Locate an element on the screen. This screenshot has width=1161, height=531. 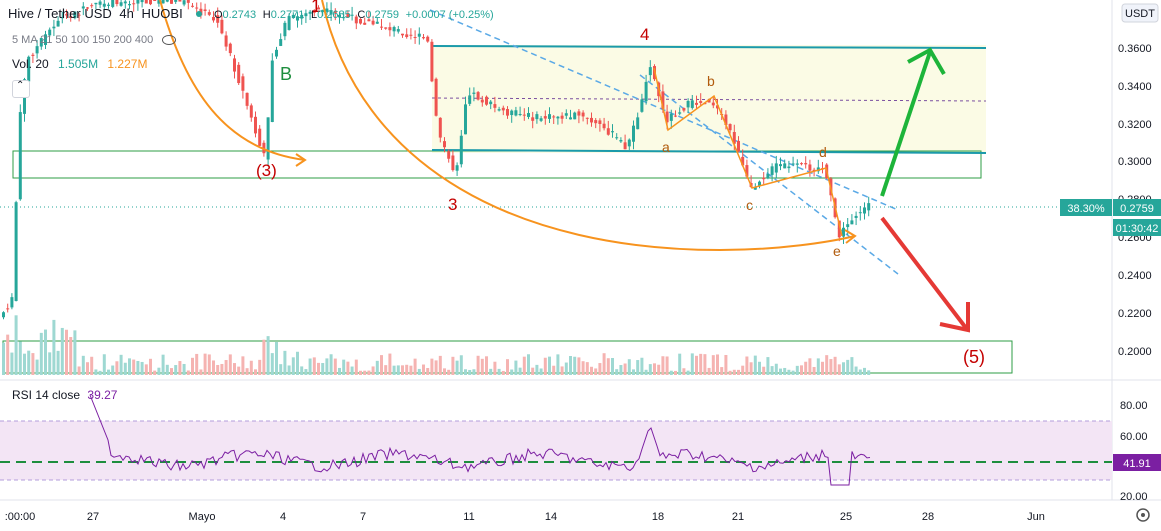
range-top-line is located at coordinates (709, 47).